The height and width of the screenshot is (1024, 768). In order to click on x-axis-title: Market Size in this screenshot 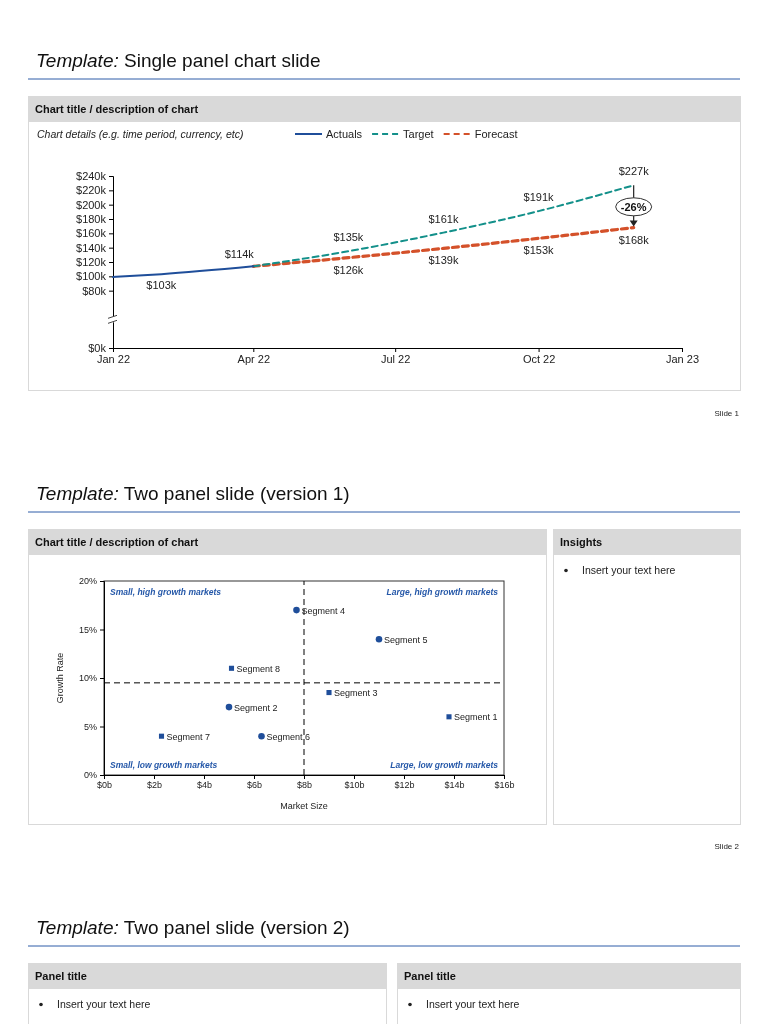, I will do `click(304, 806)`.